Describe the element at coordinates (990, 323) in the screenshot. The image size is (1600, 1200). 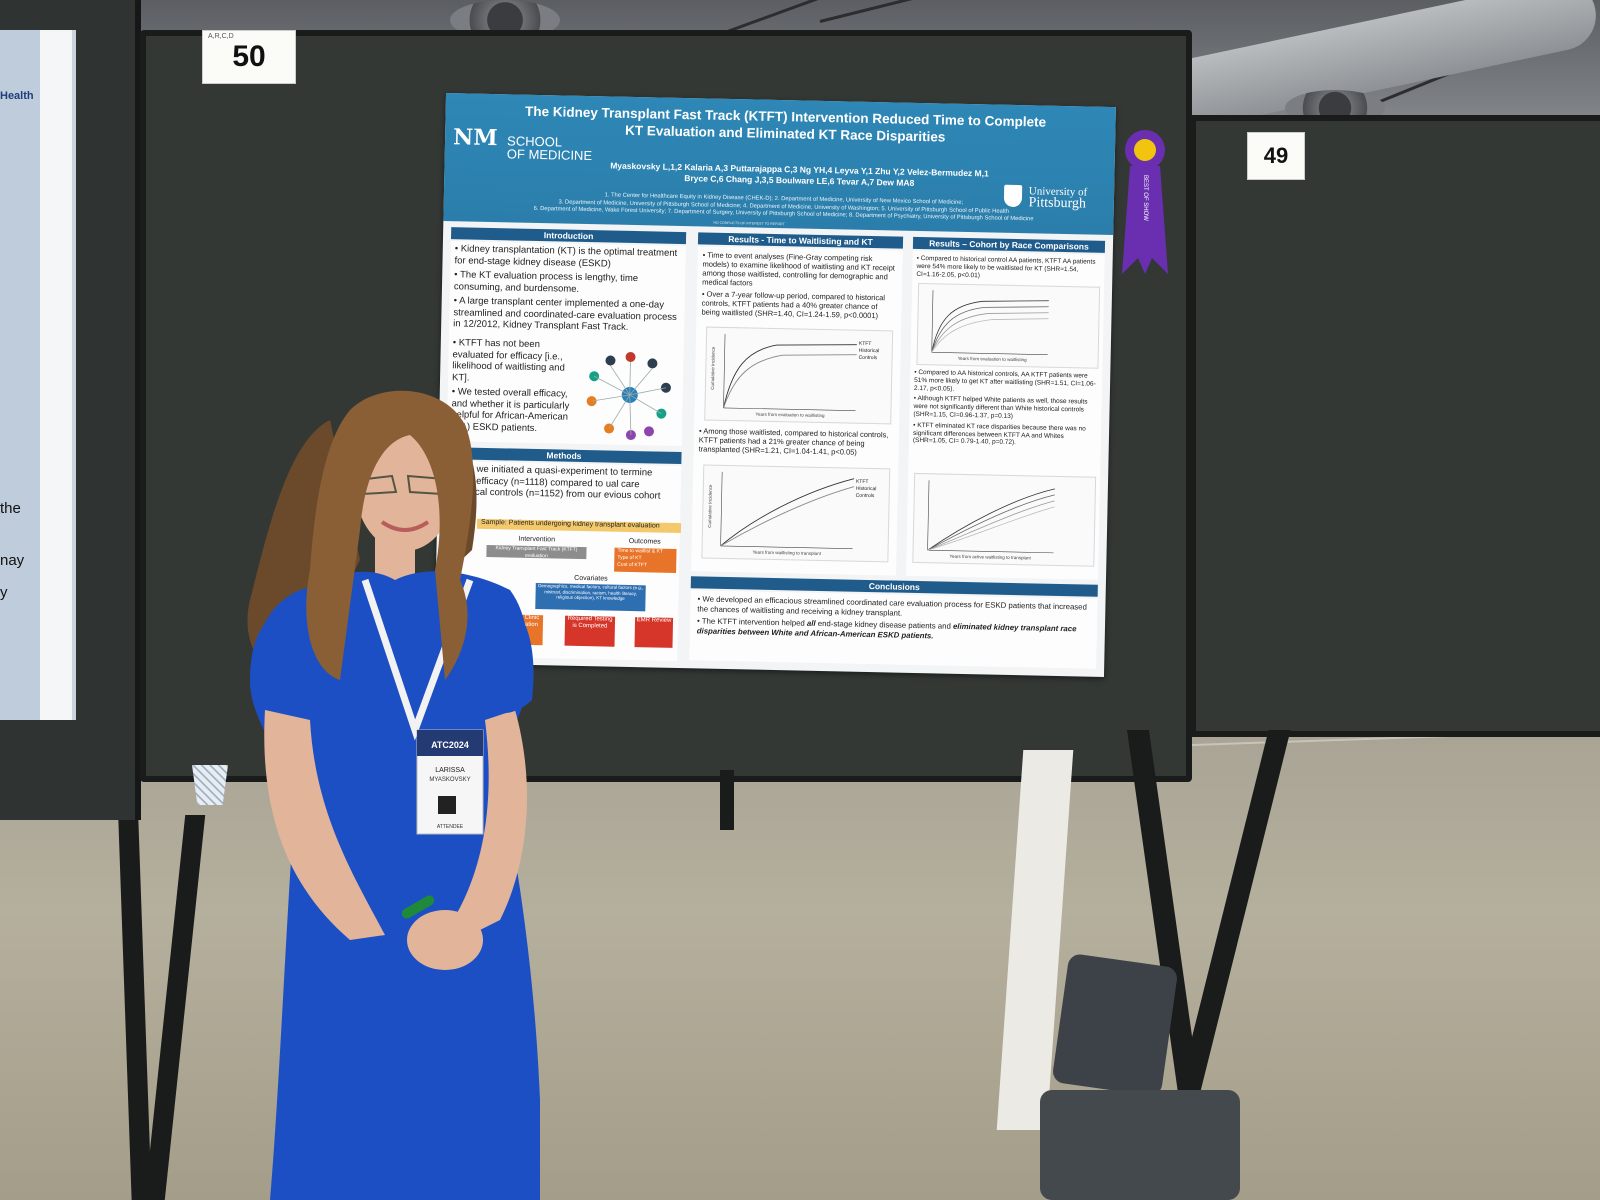
I see `race-waitlisting-curves` at that location.